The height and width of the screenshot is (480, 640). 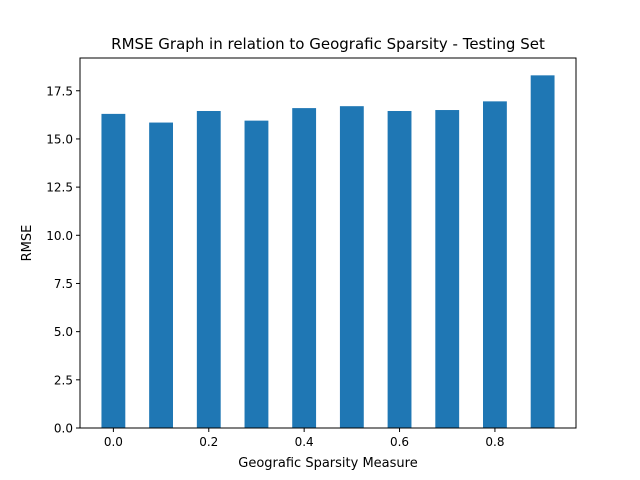 What do you see at coordinates (494, 442) in the screenshot?
I see `x-tick-label: 0.8` at bounding box center [494, 442].